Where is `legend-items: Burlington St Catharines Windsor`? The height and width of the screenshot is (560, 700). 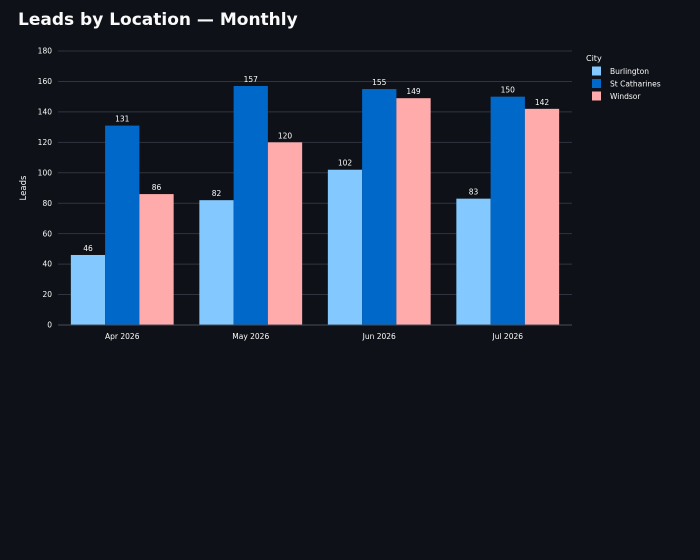 legend-items: Burlington St Catharines Windsor is located at coordinates (626, 84).